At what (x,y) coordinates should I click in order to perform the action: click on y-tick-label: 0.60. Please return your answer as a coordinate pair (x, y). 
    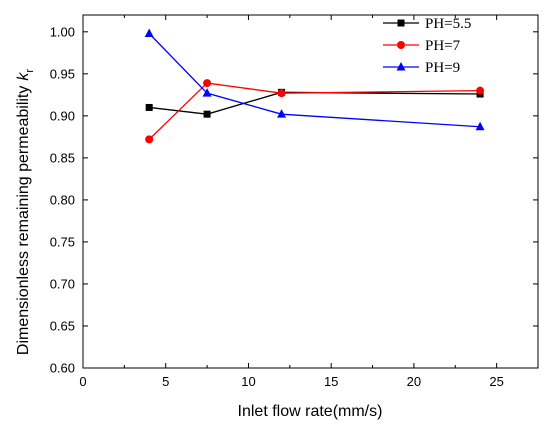
    Looking at the image, I should click on (62, 368).